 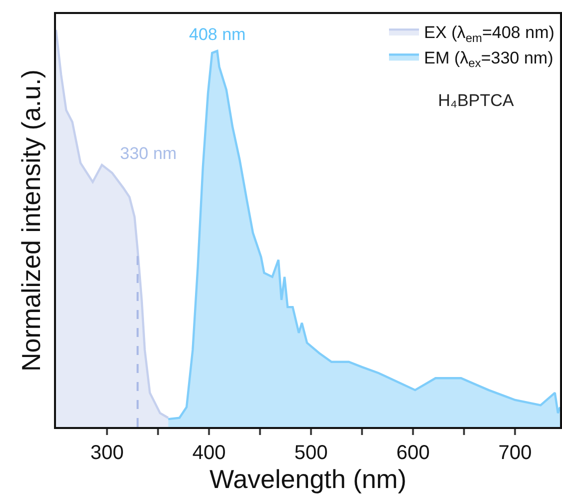 I want to click on legend-label: EX (λ$_{em}$=408 nm), so click(x=489, y=34).